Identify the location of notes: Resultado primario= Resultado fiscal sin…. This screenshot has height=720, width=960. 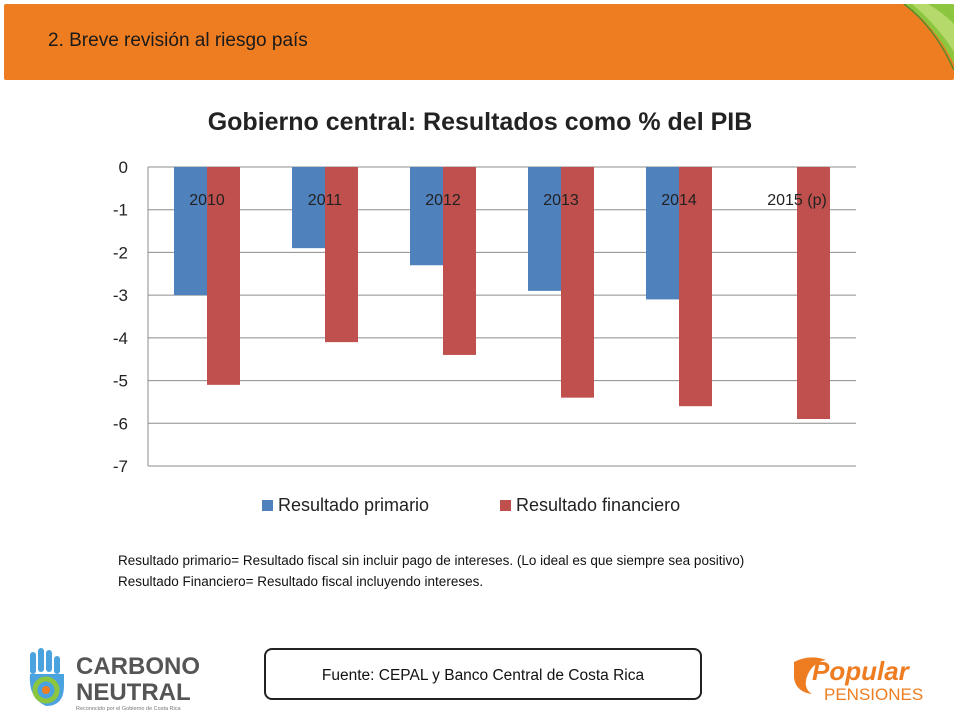
(431, 571).